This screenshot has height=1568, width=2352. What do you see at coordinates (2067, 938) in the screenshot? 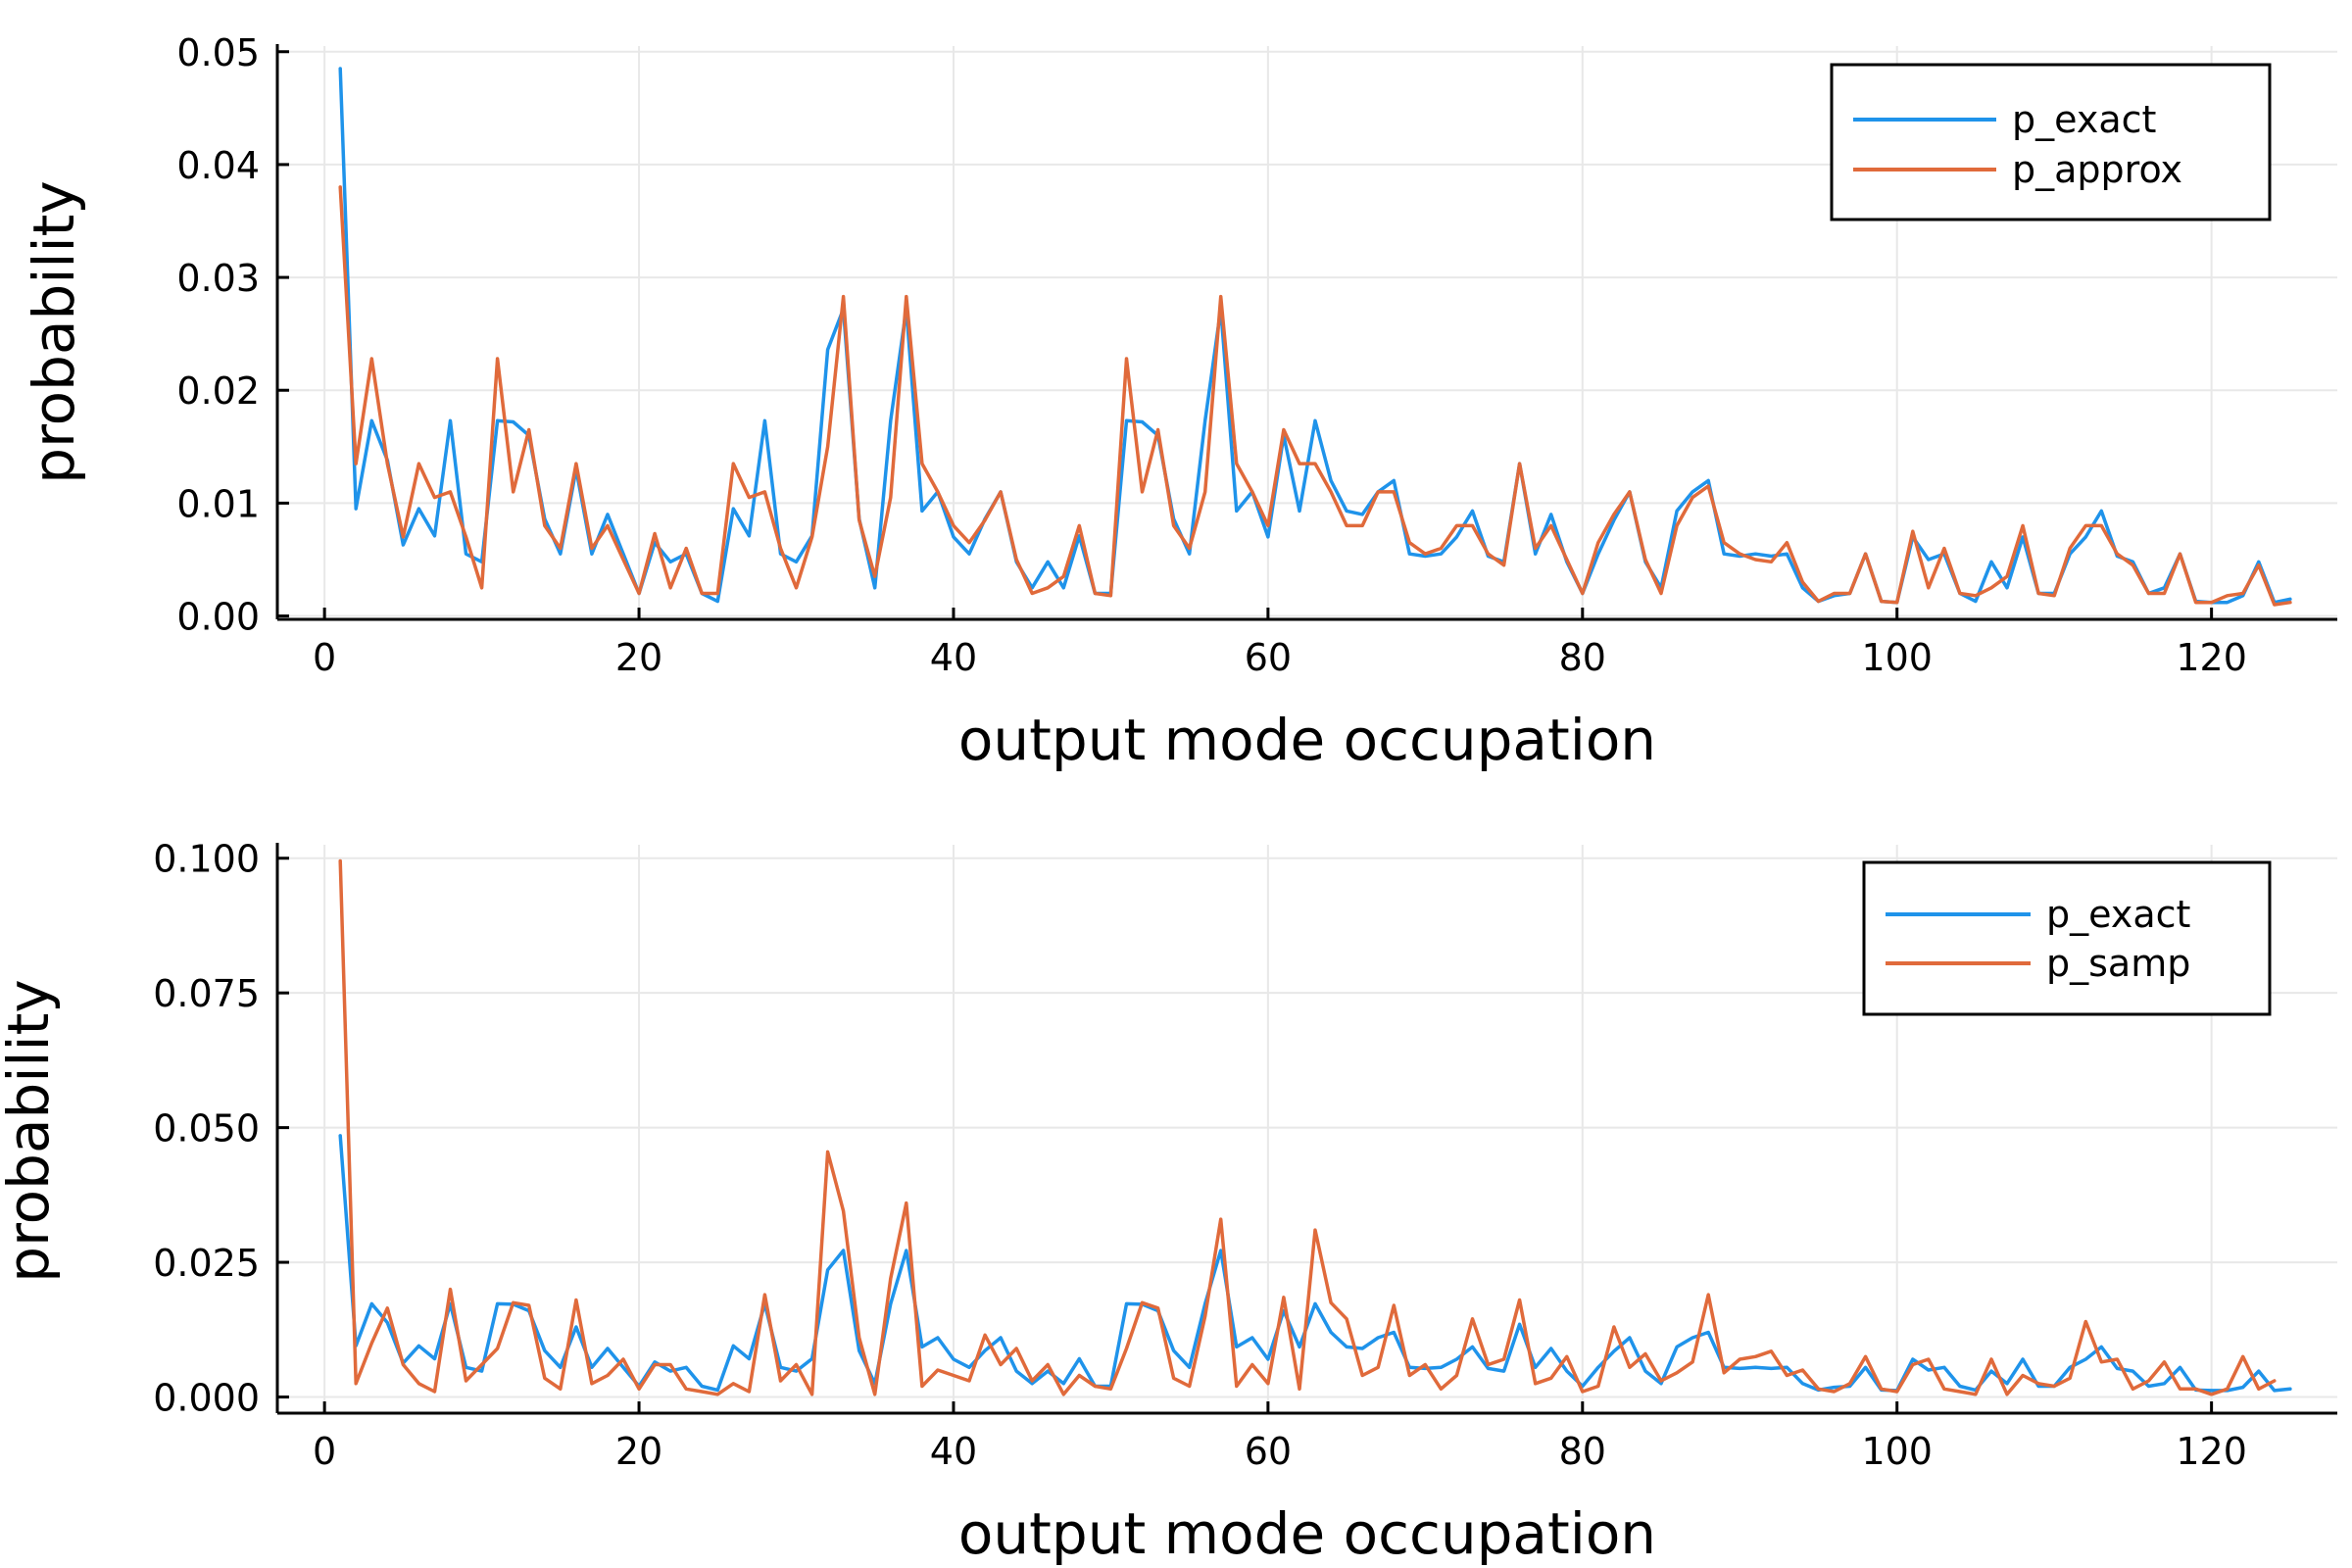
I see `legend-box` at bounding box center [2067, 938].